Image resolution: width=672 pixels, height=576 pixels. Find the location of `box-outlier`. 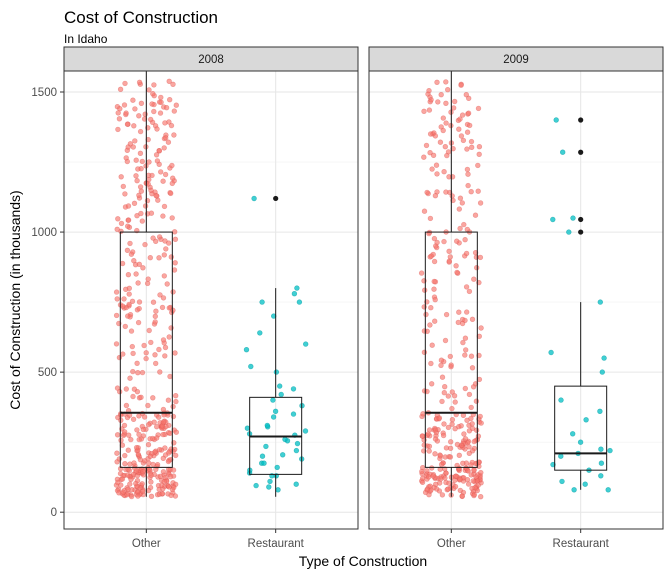

box-outlier is located at coordinates (276, 198).